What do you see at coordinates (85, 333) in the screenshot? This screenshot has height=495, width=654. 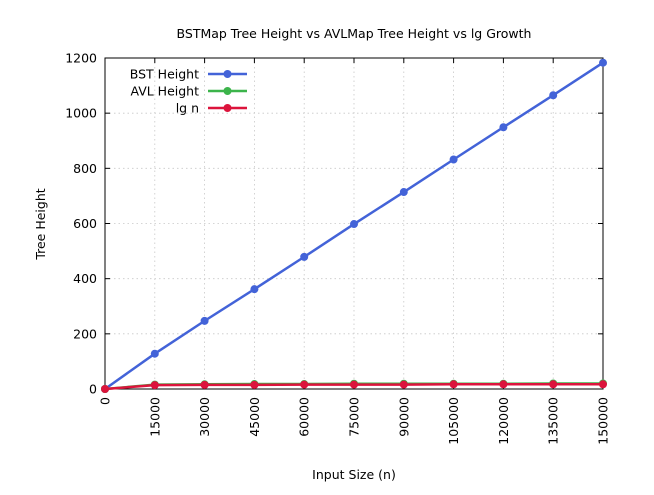 I see `y-tick-label: 200` at bounding box center [85, 333].